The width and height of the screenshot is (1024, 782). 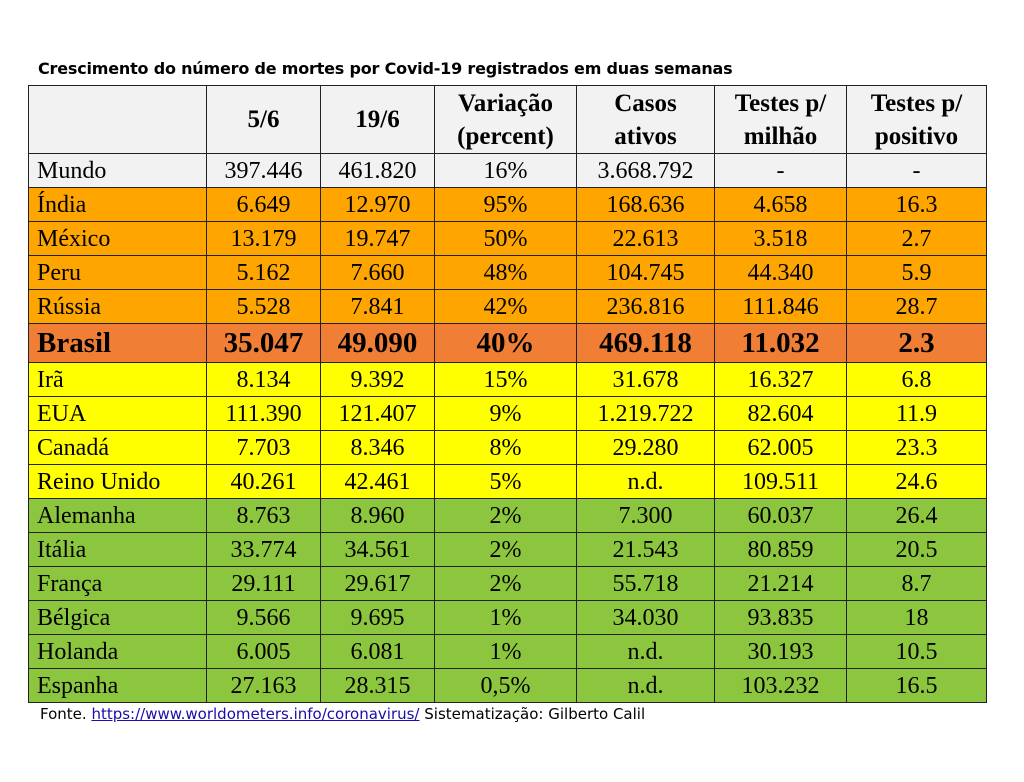 What do you see at coordinates (780, 343) in the screenshot?
I see `tests-per-million-cell: 11.032` at bounding box center [780, 343].